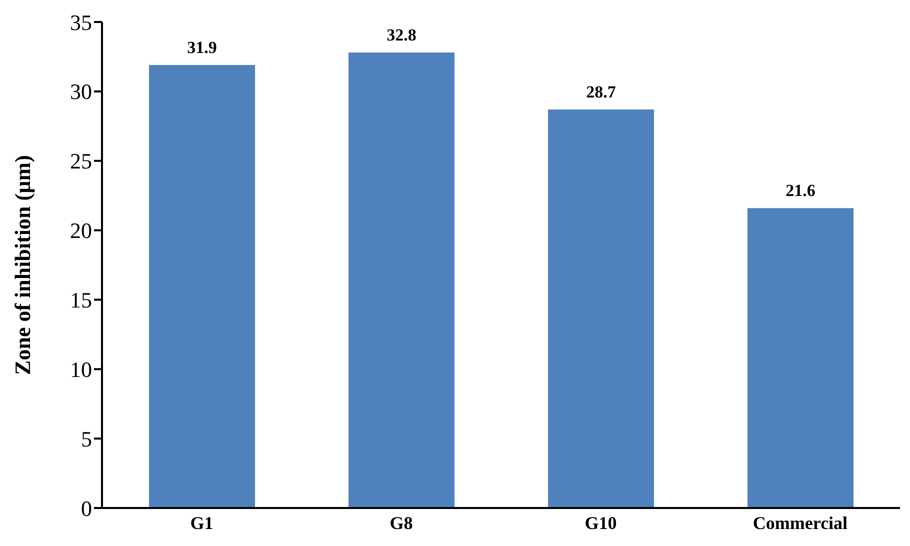 This screenshot has height=546, width=910. What do you see at coordinates (800, 522) in the screenshot?
I see `x-tick-label: Commercial` at bounding box center [800, 522].